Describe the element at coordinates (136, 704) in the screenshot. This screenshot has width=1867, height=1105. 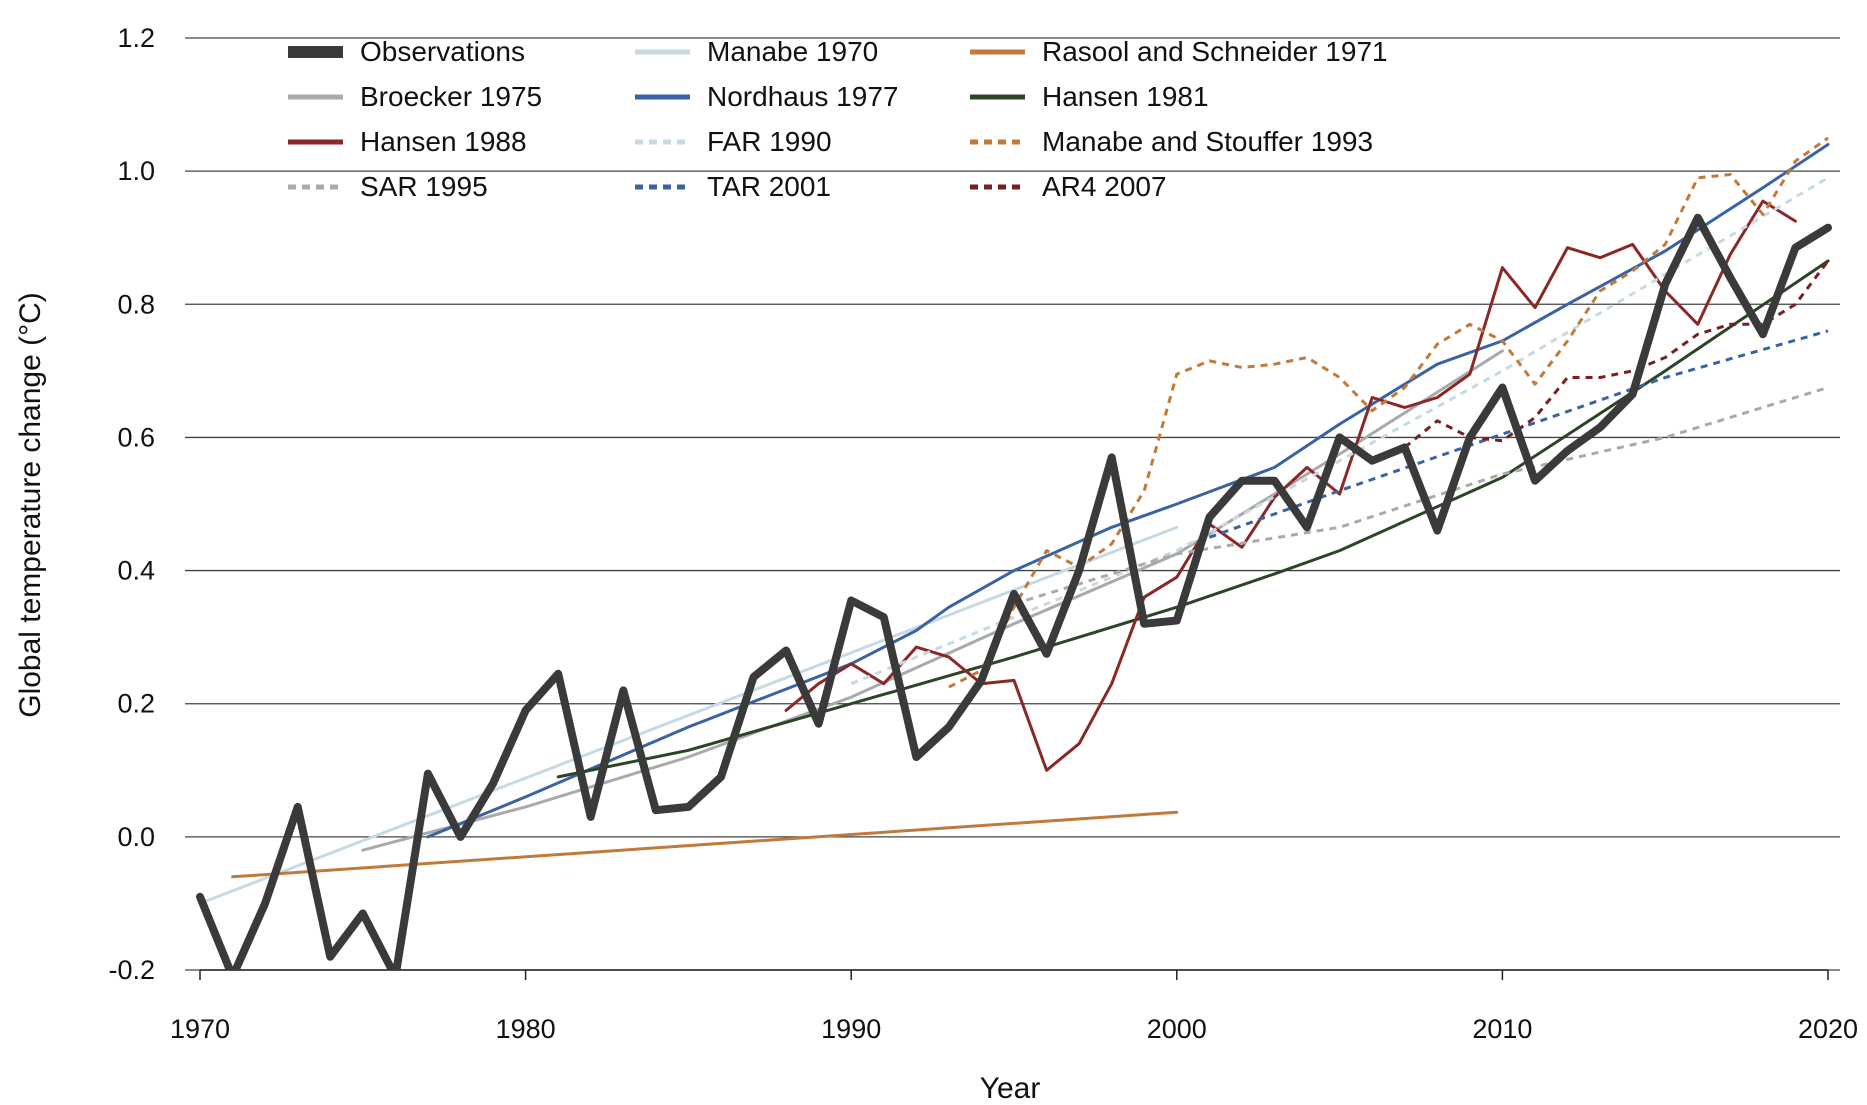
I see `y-tick-label: 0.2` at that location.